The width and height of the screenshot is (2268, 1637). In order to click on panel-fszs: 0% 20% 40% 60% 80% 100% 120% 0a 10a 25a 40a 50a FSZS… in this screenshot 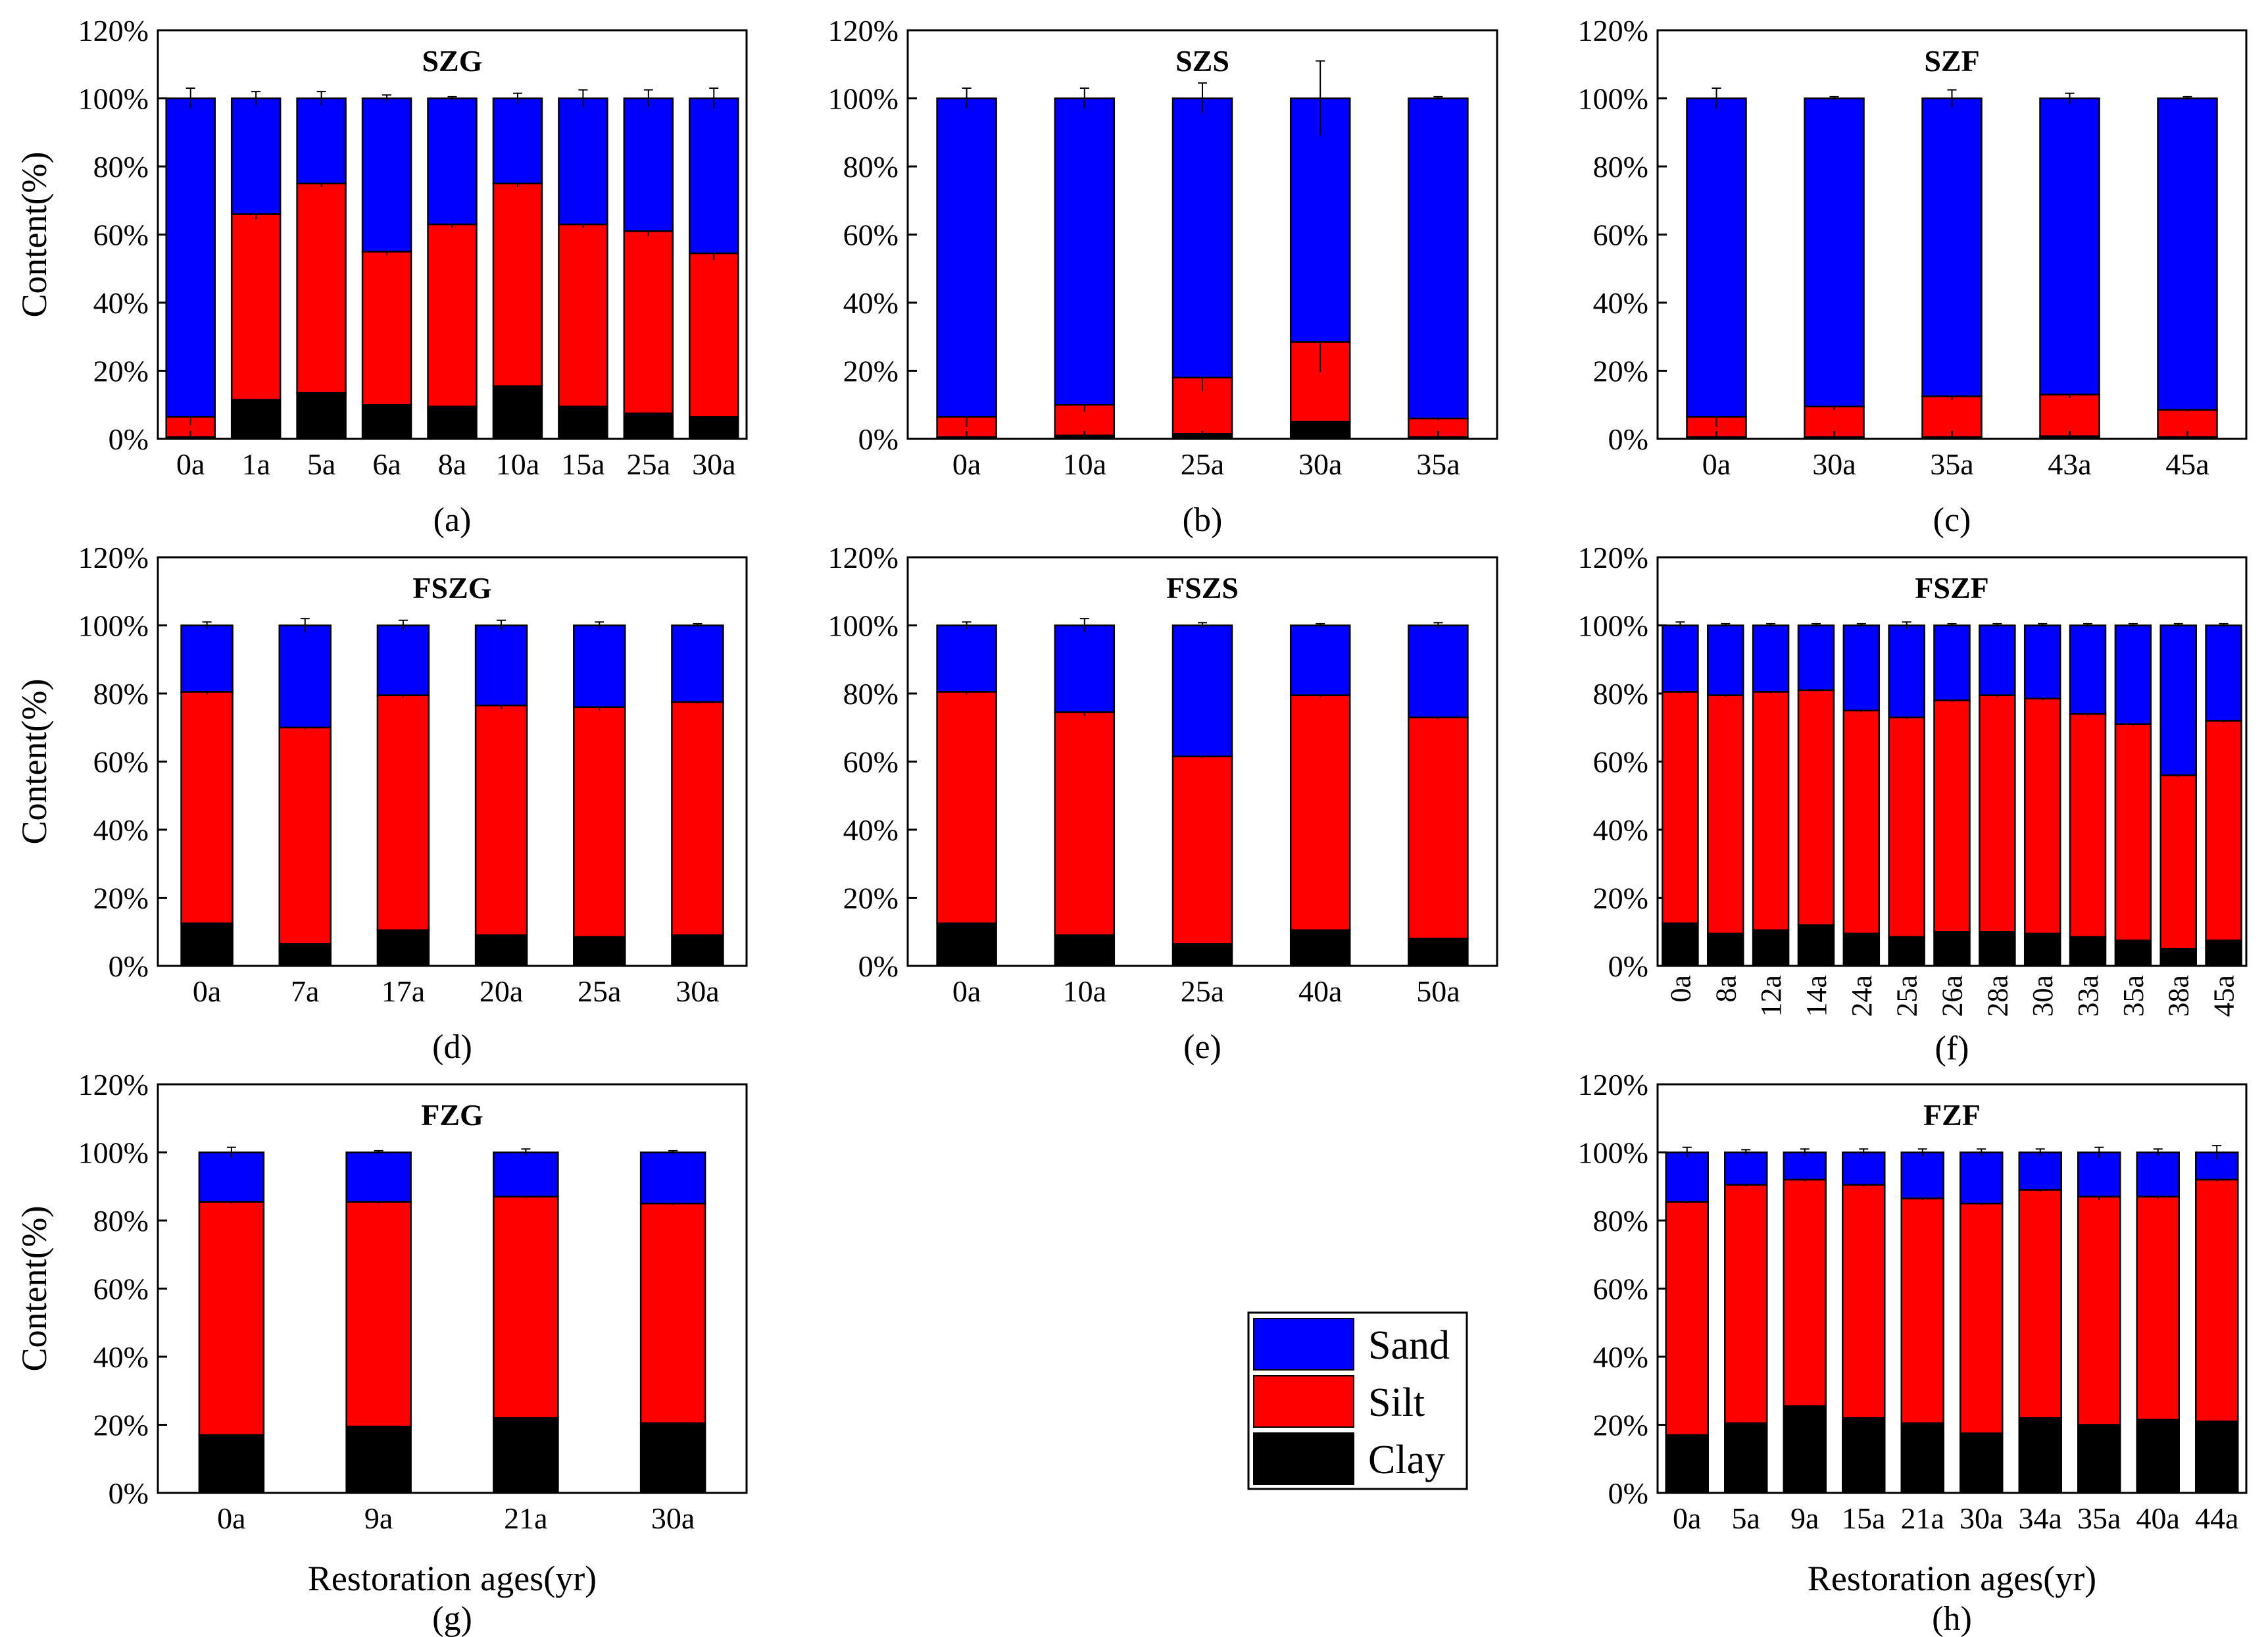, I will do `click(1163, 803)`.